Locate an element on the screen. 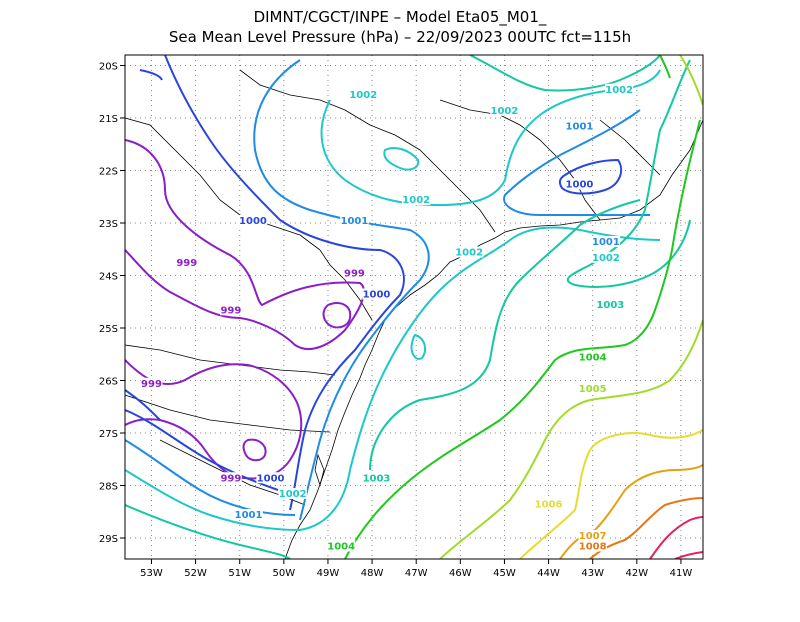 This screenshot has height=622, width=800. y-tick-label: 26S is located at coordinates (108, 382).